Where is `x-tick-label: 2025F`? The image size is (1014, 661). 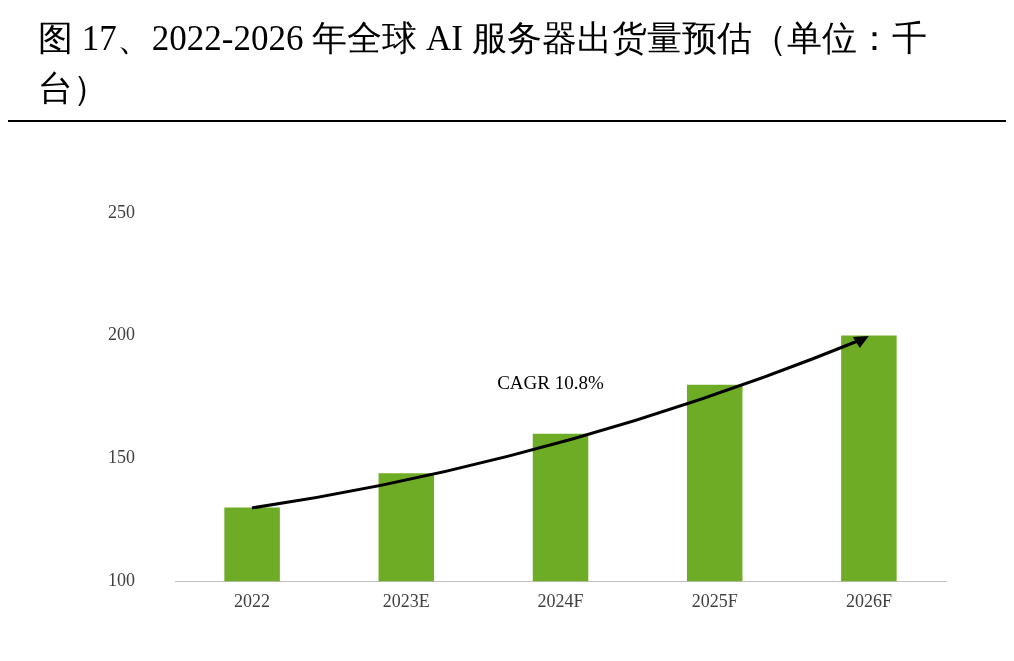
x-tick-label: 2025F is located at coordinates (714, 600).